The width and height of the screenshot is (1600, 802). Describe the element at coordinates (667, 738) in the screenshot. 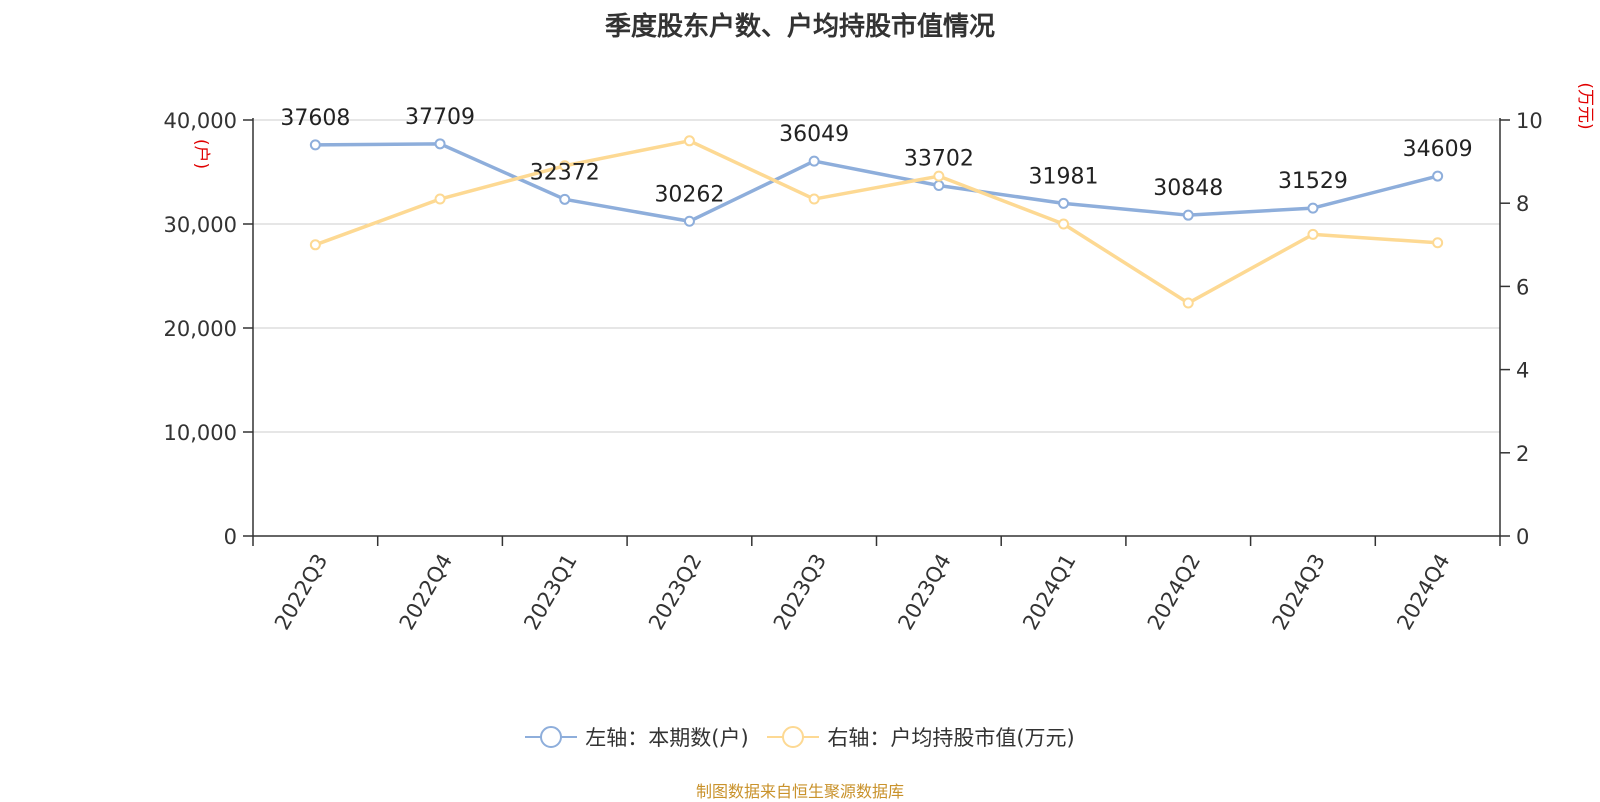

I see `legend-label-left: 左轴：本期数(户)` at that location.